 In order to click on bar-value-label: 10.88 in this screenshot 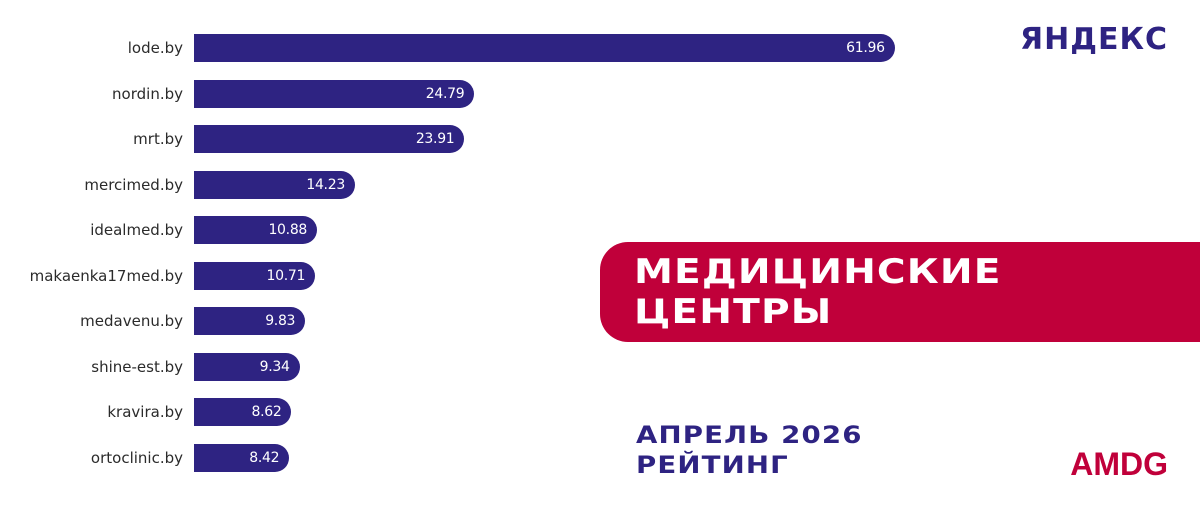, I will do `click(288, 230)`.